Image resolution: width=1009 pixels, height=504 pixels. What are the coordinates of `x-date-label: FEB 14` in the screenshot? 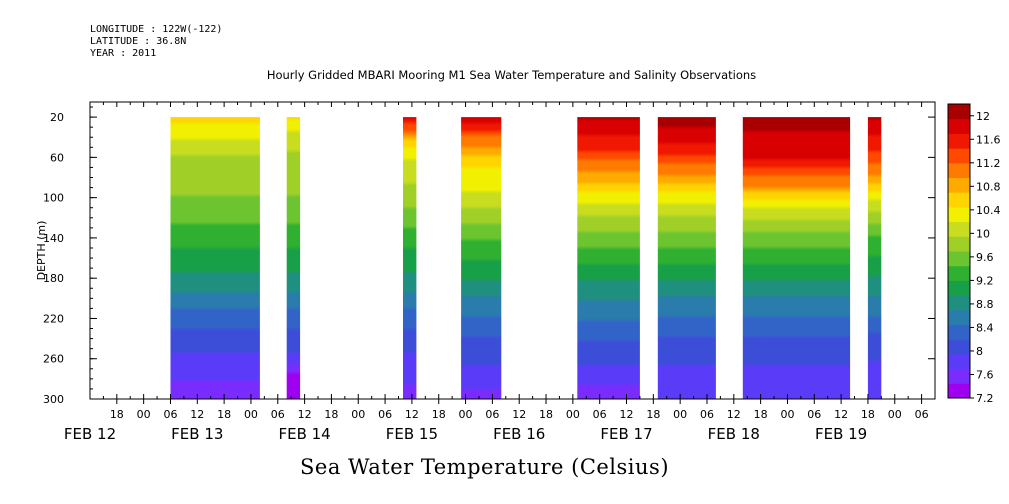 It's located at (304, 434).